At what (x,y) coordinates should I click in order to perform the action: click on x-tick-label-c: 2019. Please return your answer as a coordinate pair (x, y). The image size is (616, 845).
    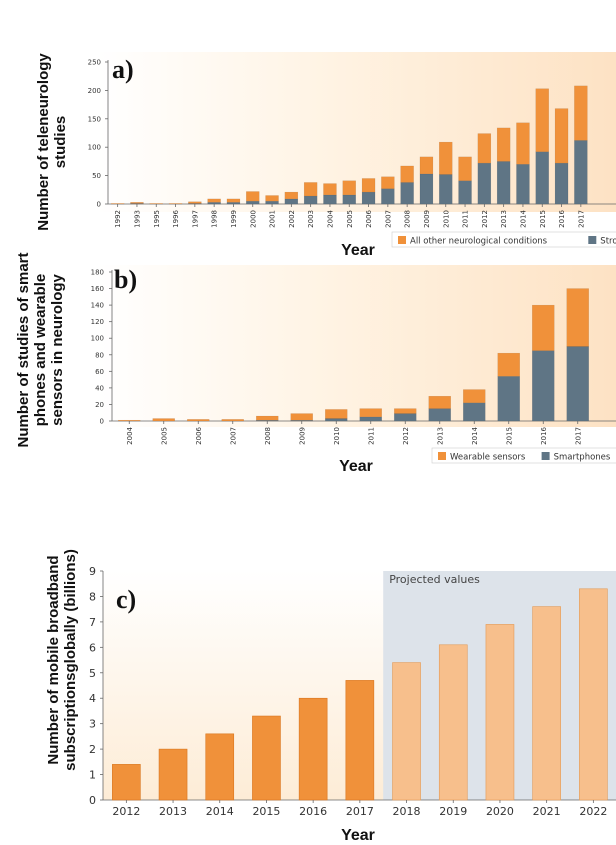
    Looking at the image, I should click on (453, 811).